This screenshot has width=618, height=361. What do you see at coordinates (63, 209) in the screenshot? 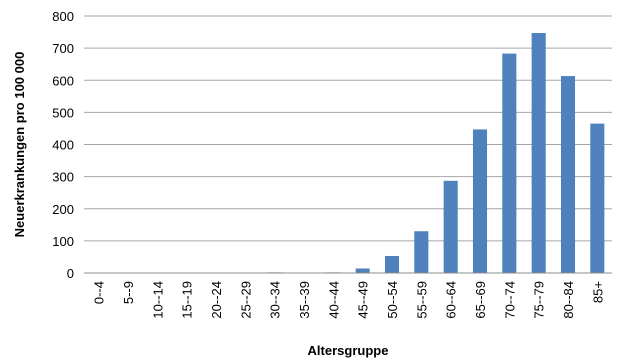
I see `y-tick-label: 200` at bounding box center [63, 209].